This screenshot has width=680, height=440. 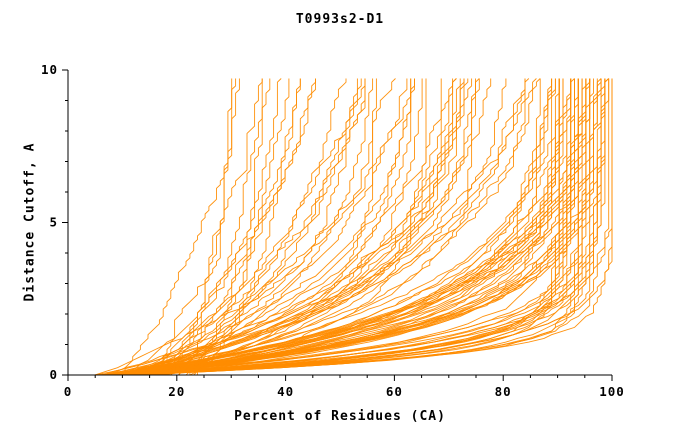 What do you see at coordinates (49, 69) in the screenshot?
I see `y-tick-label: 10` at bounding box center [49, 69].